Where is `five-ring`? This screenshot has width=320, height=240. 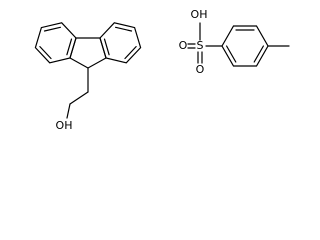 five-ring is located at coordinates (88, 53).